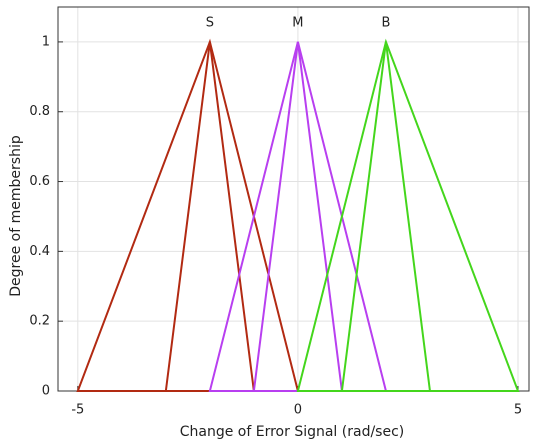 This screenshot has height=447, width=550. Describe the element at coordinates (385, 22) in the screenshot. I see `mf-label: B` at that location.